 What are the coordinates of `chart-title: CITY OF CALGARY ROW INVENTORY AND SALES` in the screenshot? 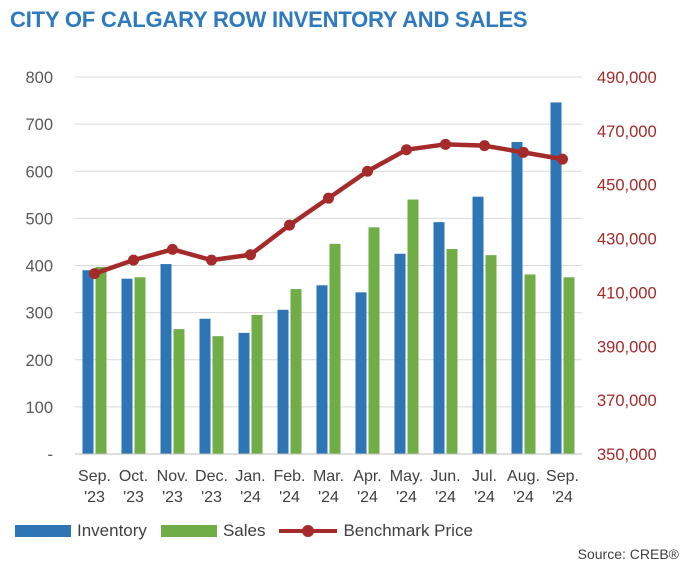 It's located at (269, 19).